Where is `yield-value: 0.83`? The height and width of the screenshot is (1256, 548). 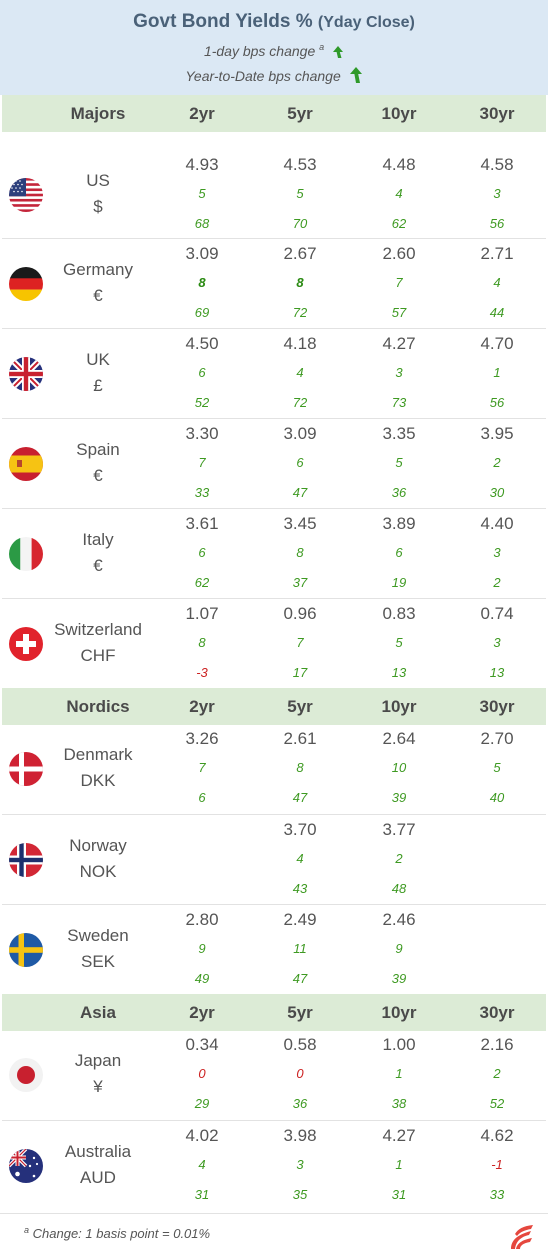
yield-value: 0.83 is located at coordinates (399, 613).